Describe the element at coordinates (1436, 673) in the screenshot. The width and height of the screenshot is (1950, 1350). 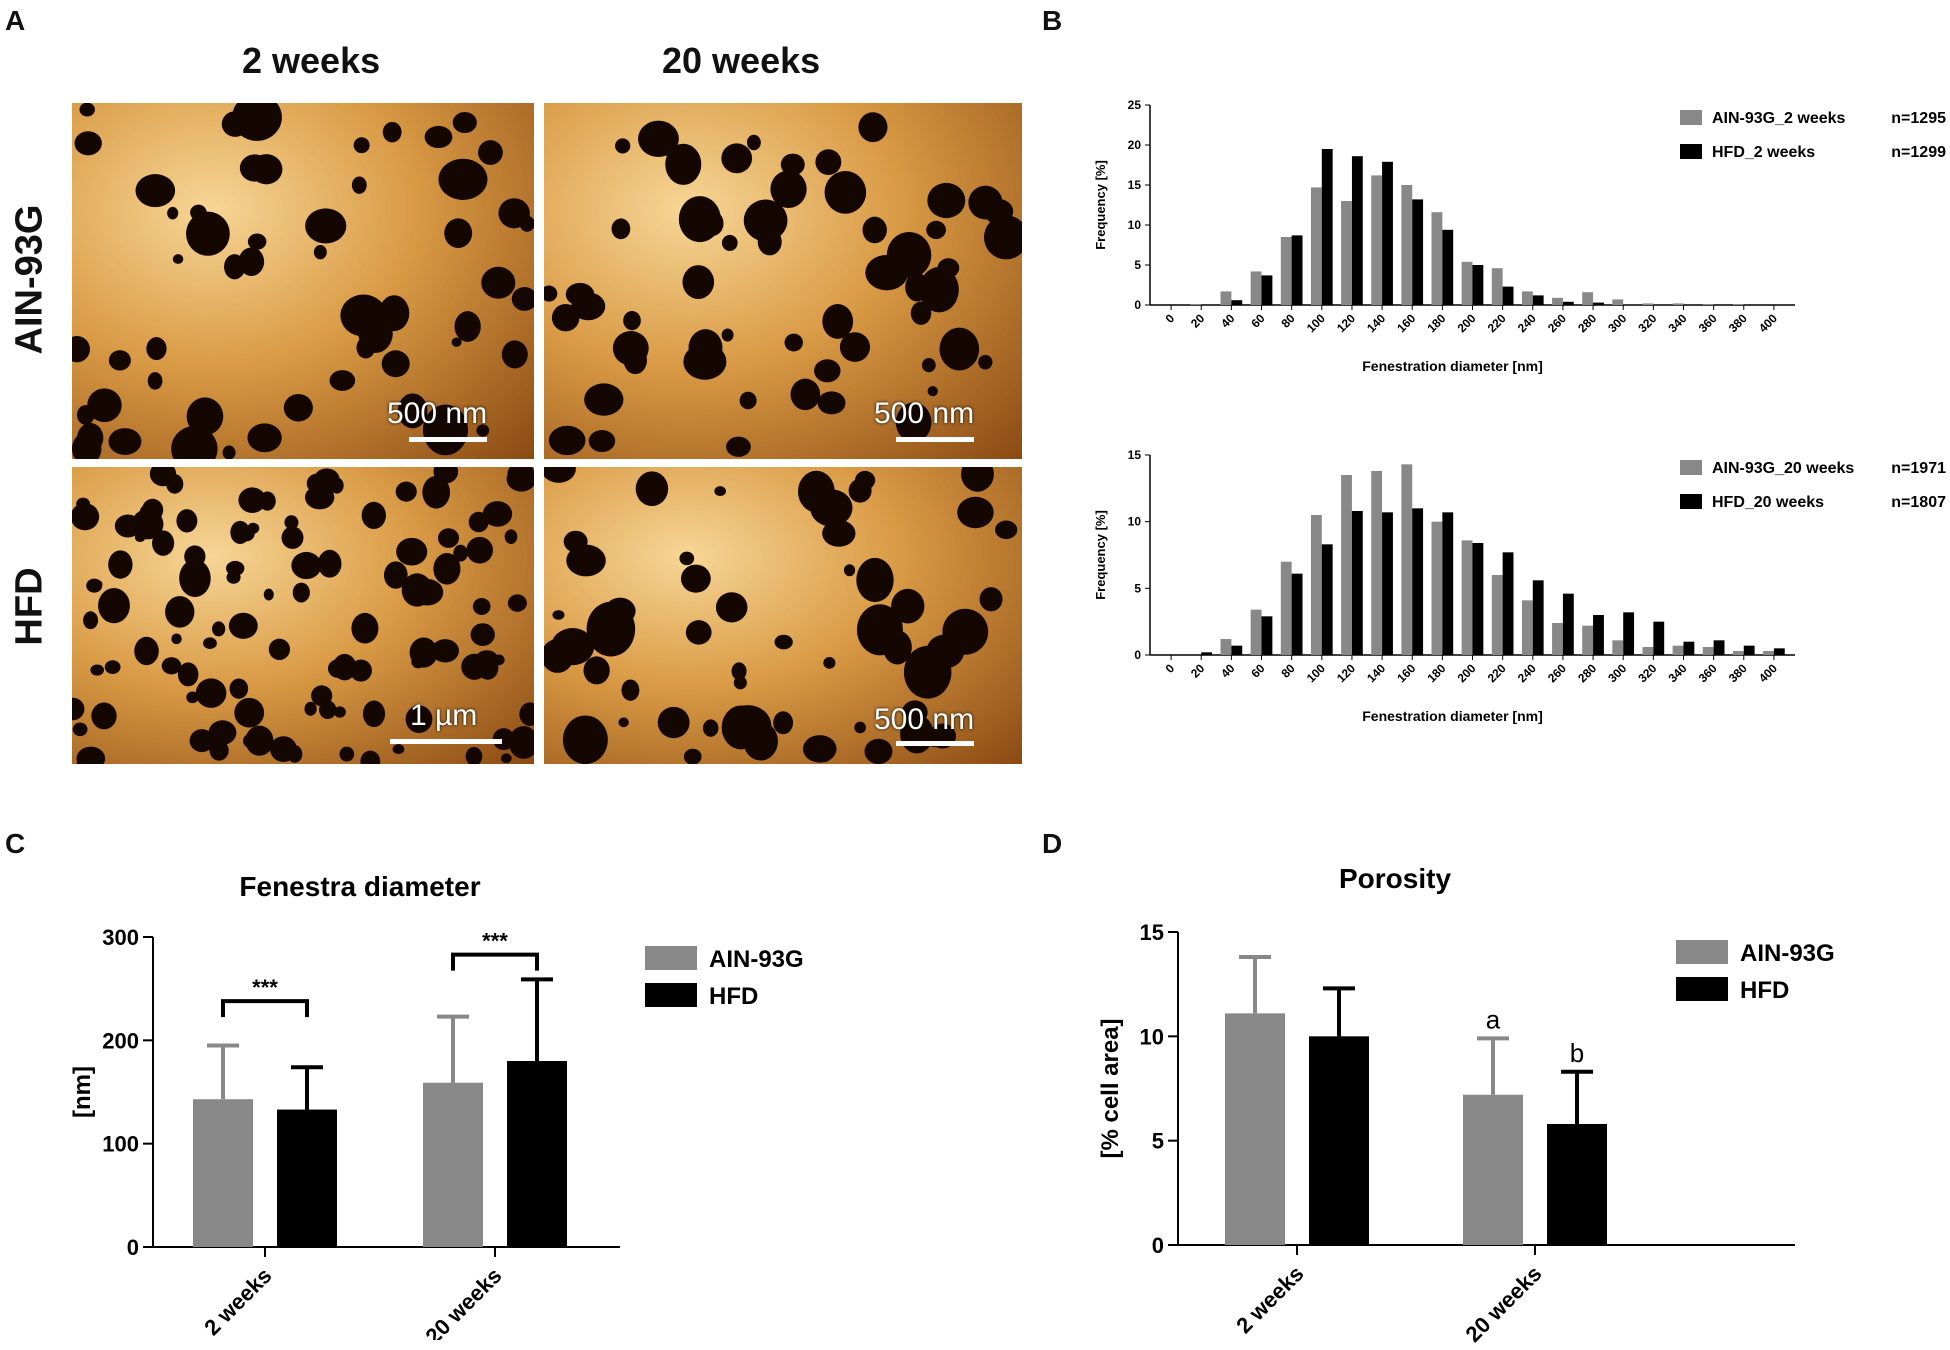
I see `hist-20w-x-tick-label: 180` at that location.